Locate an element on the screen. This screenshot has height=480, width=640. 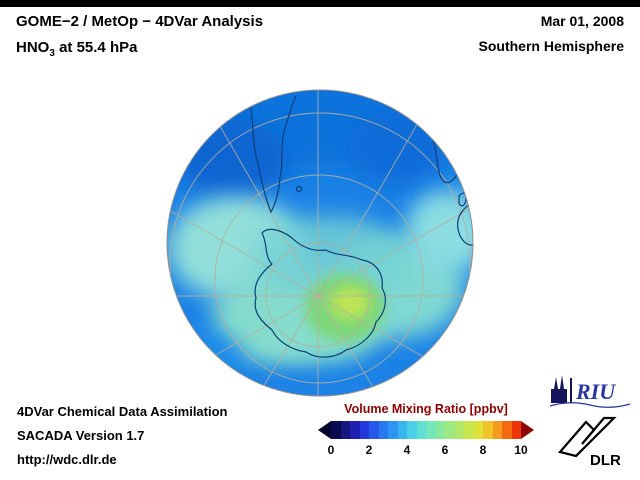
colorbar-right-arrow is located at coordinates (527, 430).